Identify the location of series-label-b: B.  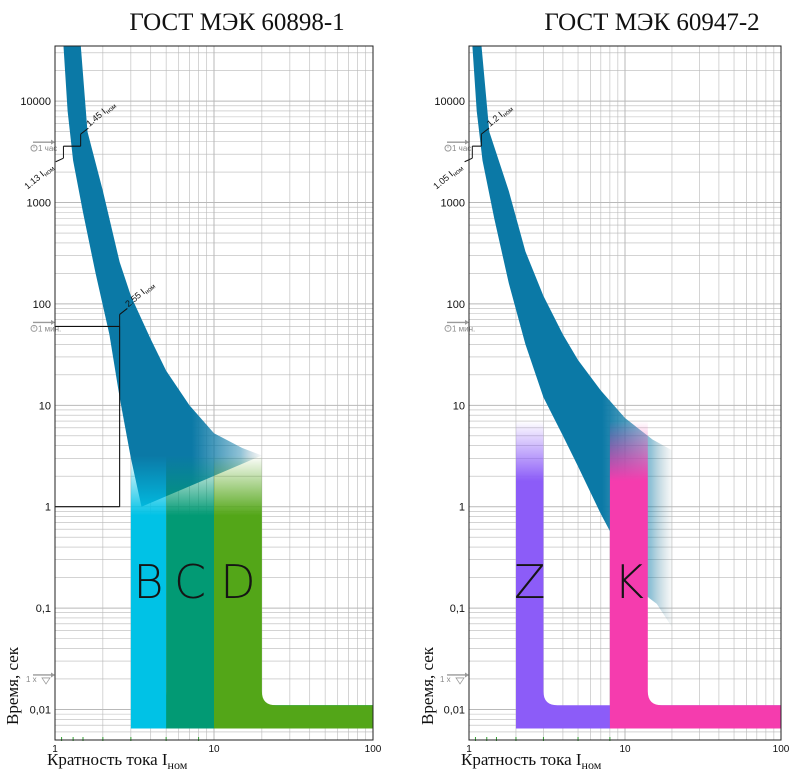
(148, 582).